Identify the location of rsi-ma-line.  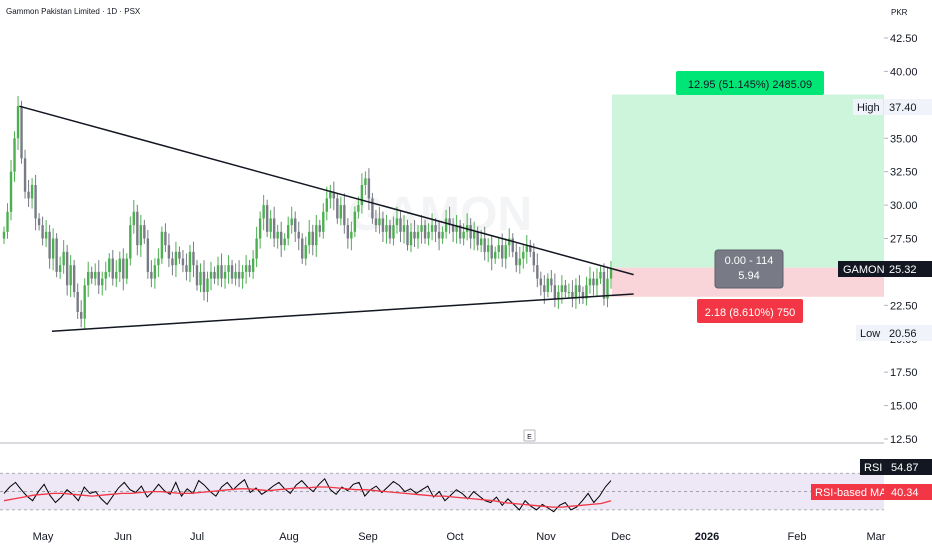
(307, 497).